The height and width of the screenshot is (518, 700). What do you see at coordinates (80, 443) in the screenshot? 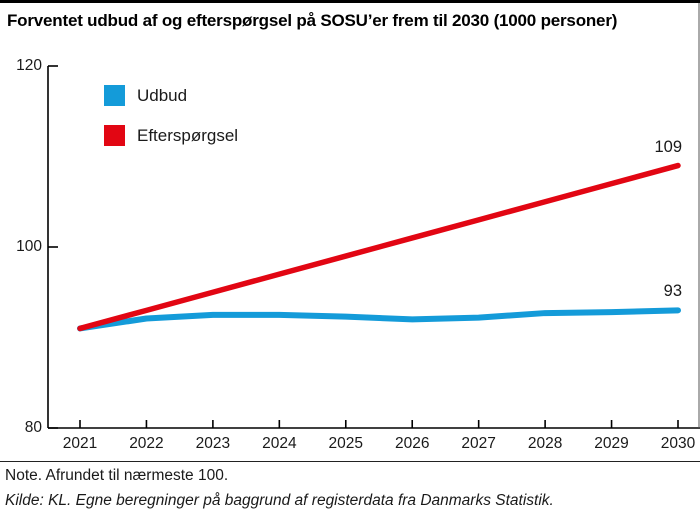
I see `x-tick-label: 2021` at bounding box center [80, 443].